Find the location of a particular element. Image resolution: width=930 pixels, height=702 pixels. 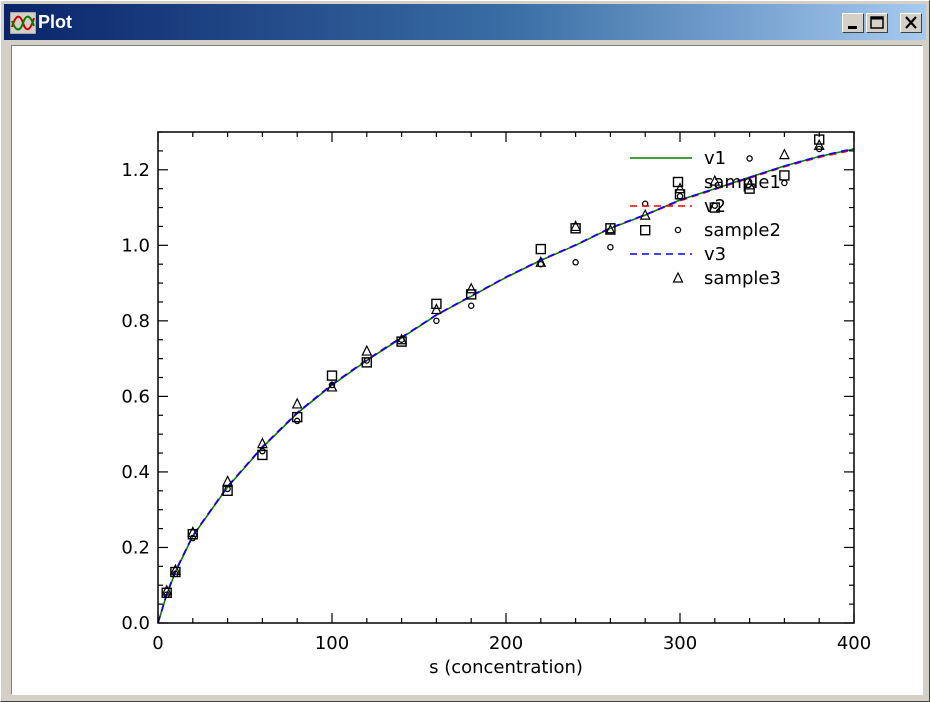

x-tick-label: 400 is located at coordinates (854, 643).